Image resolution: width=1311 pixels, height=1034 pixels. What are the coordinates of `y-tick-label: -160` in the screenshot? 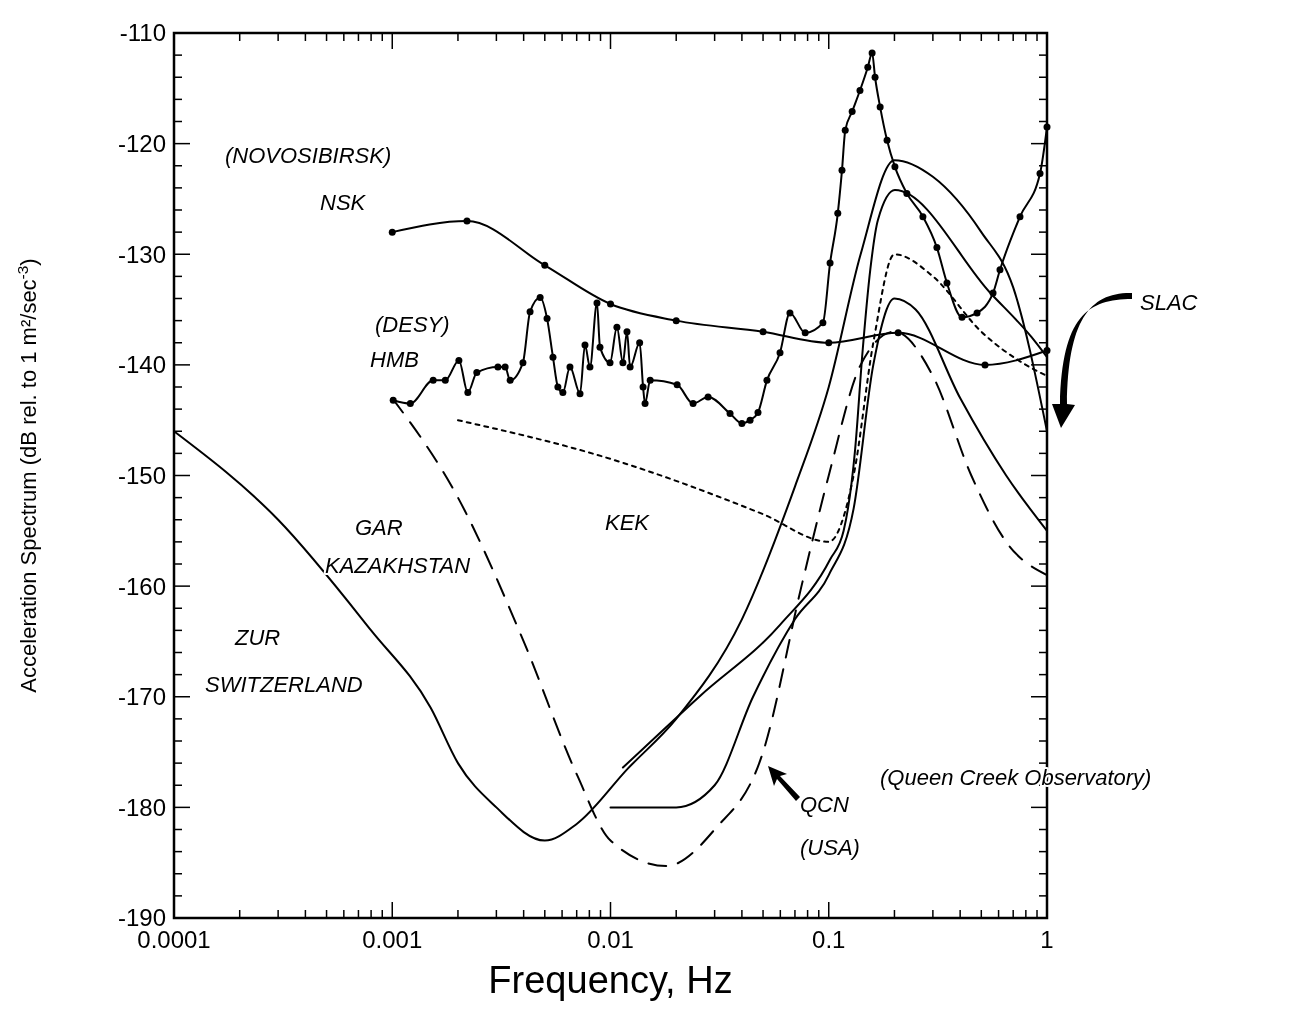 It's located at (141, 586).